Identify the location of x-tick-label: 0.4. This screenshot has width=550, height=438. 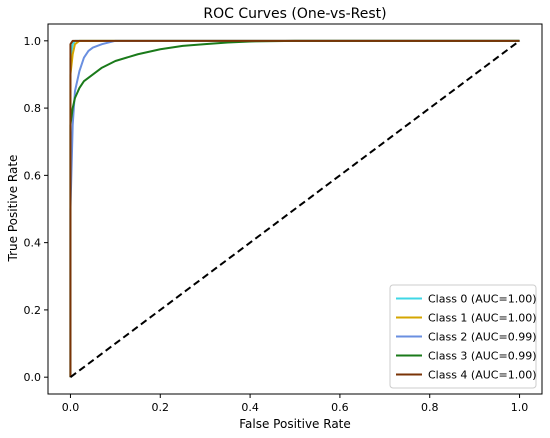
(250, 407).